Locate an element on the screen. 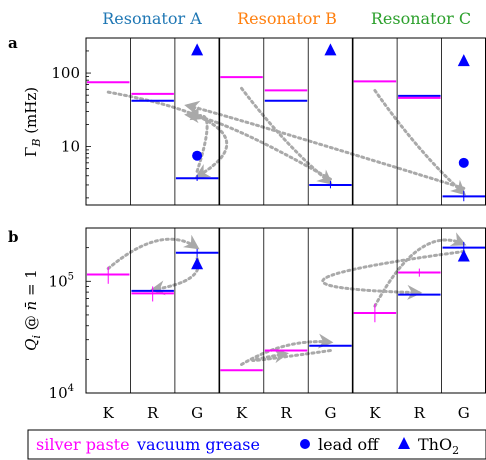  legend-lead-off-marker is located at coordinates (305, 444).